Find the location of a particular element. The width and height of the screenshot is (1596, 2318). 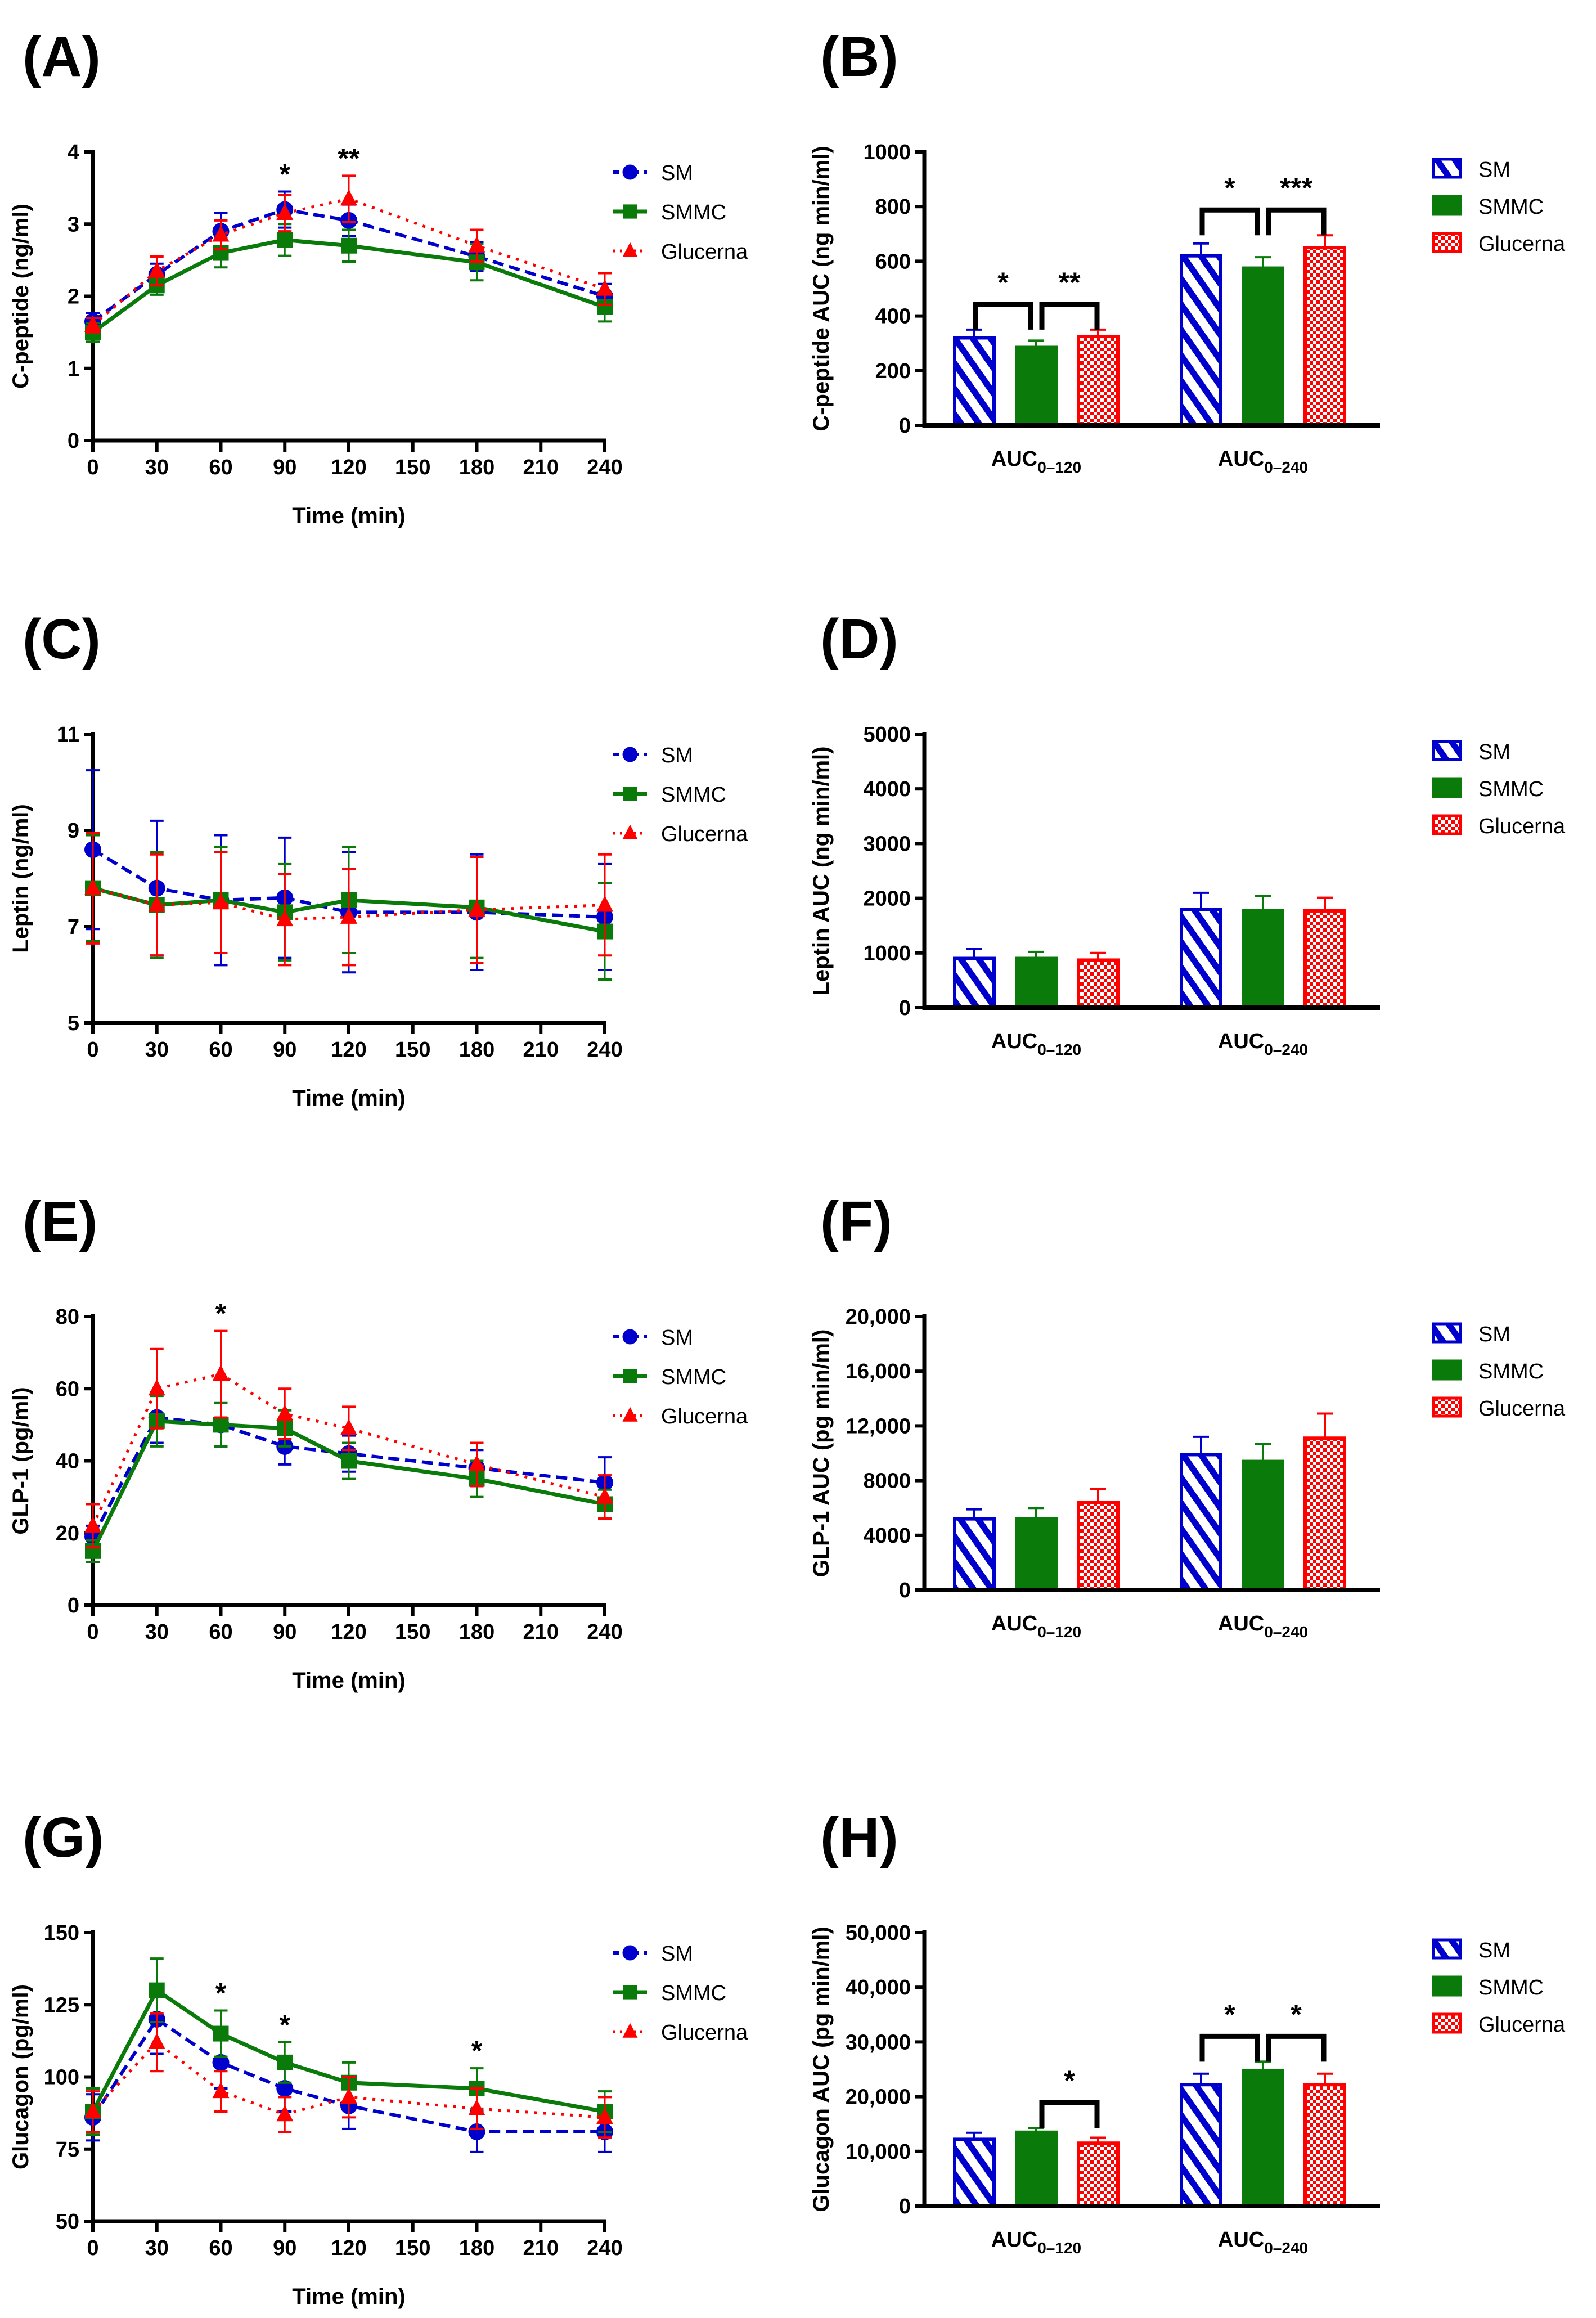

y-axis-title: GLP-1 AUC (pg min/ml) is located at coordinates (821, 1453).